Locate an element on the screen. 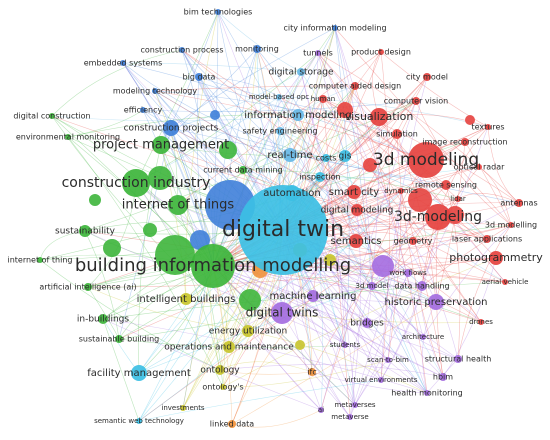 The width and height of the screenshot is (550, 440). node-label: construction industry is located at coordinates (136, 183).